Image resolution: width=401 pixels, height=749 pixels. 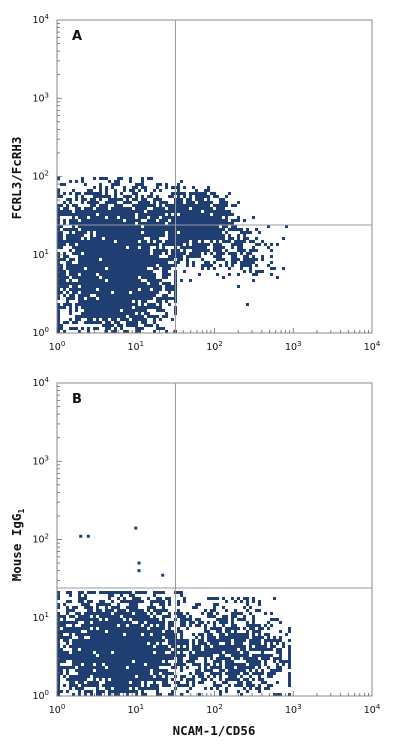 What do you see at coordinates (40, 97) in the screenshot?
I see `y-tick-label: 103` at bounding box center [40, 97].